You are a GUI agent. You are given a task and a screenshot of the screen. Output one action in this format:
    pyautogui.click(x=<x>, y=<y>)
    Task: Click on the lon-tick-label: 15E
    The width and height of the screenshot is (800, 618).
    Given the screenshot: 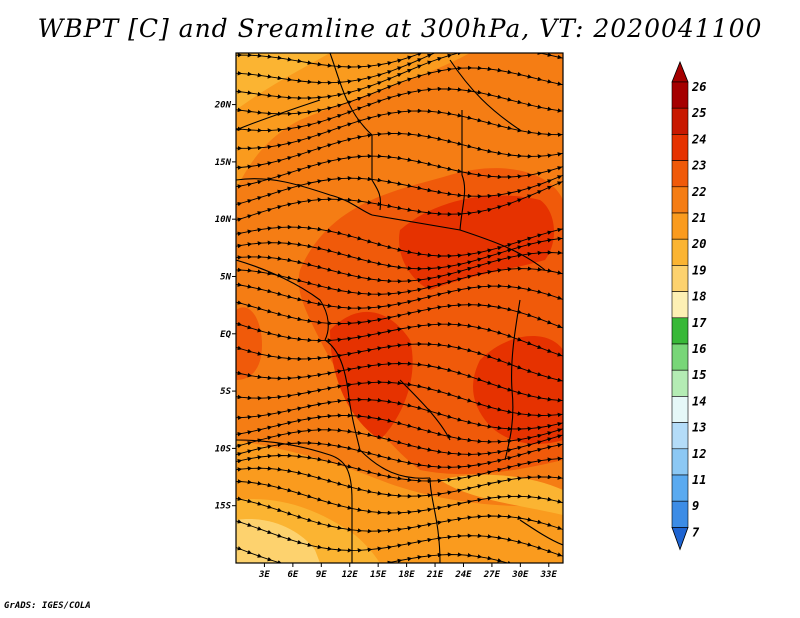 What is the action you would take?
    pyautogui.click(x=378, y=575)
    